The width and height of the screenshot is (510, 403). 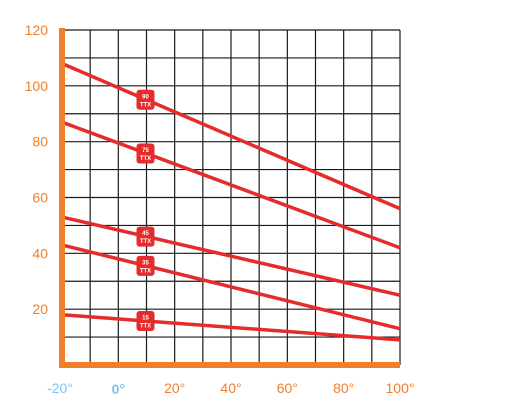 I want to click on x-tick-label: 20°, so click(x=174, y=388).